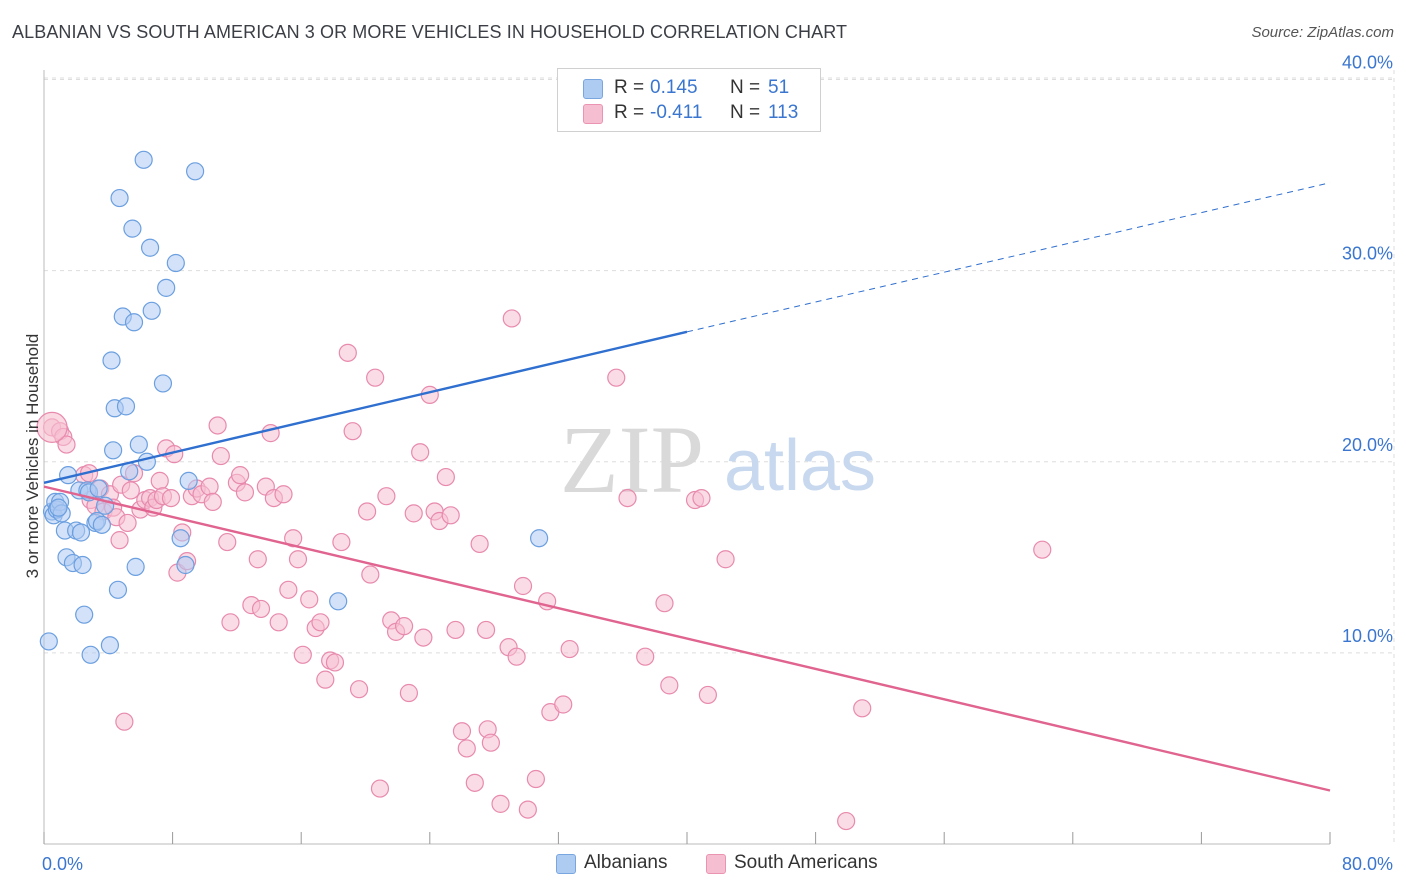 The image size is (1406, 892). What do you see at coordinates (676, 112) in the screenshot?
I see `r-value: -0.411` at bounding box center [676, 112].